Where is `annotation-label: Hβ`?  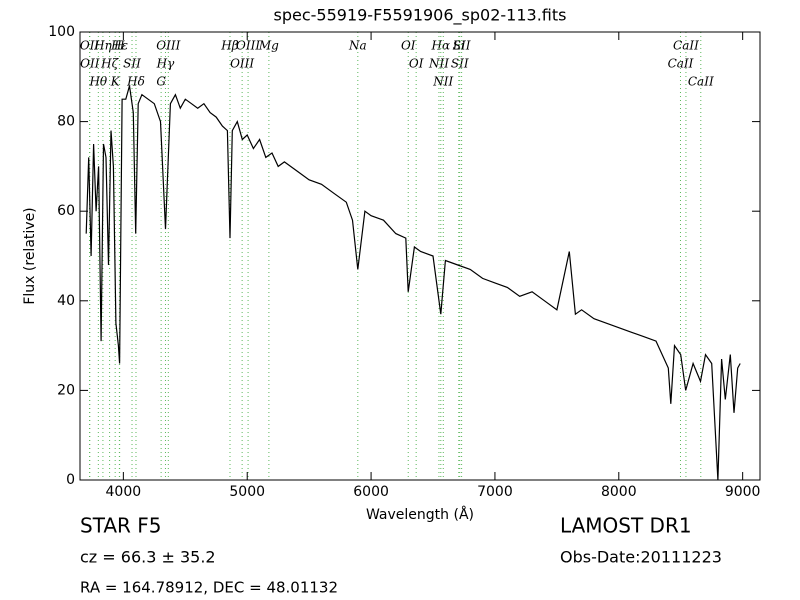
annotation-label: Hβ is located at coordinates (229, 46).